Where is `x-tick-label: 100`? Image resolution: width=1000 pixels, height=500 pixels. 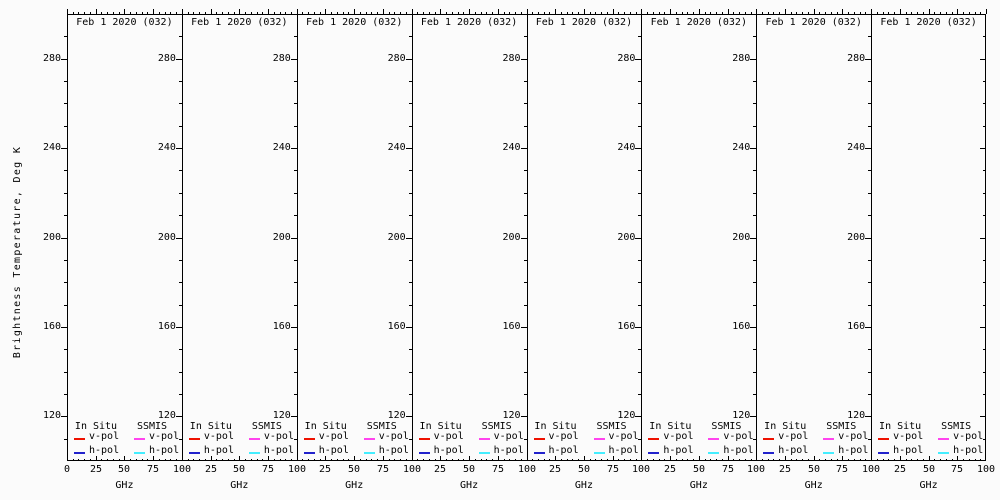 x-tick-label: 100 is located at coordinates (527, 469).